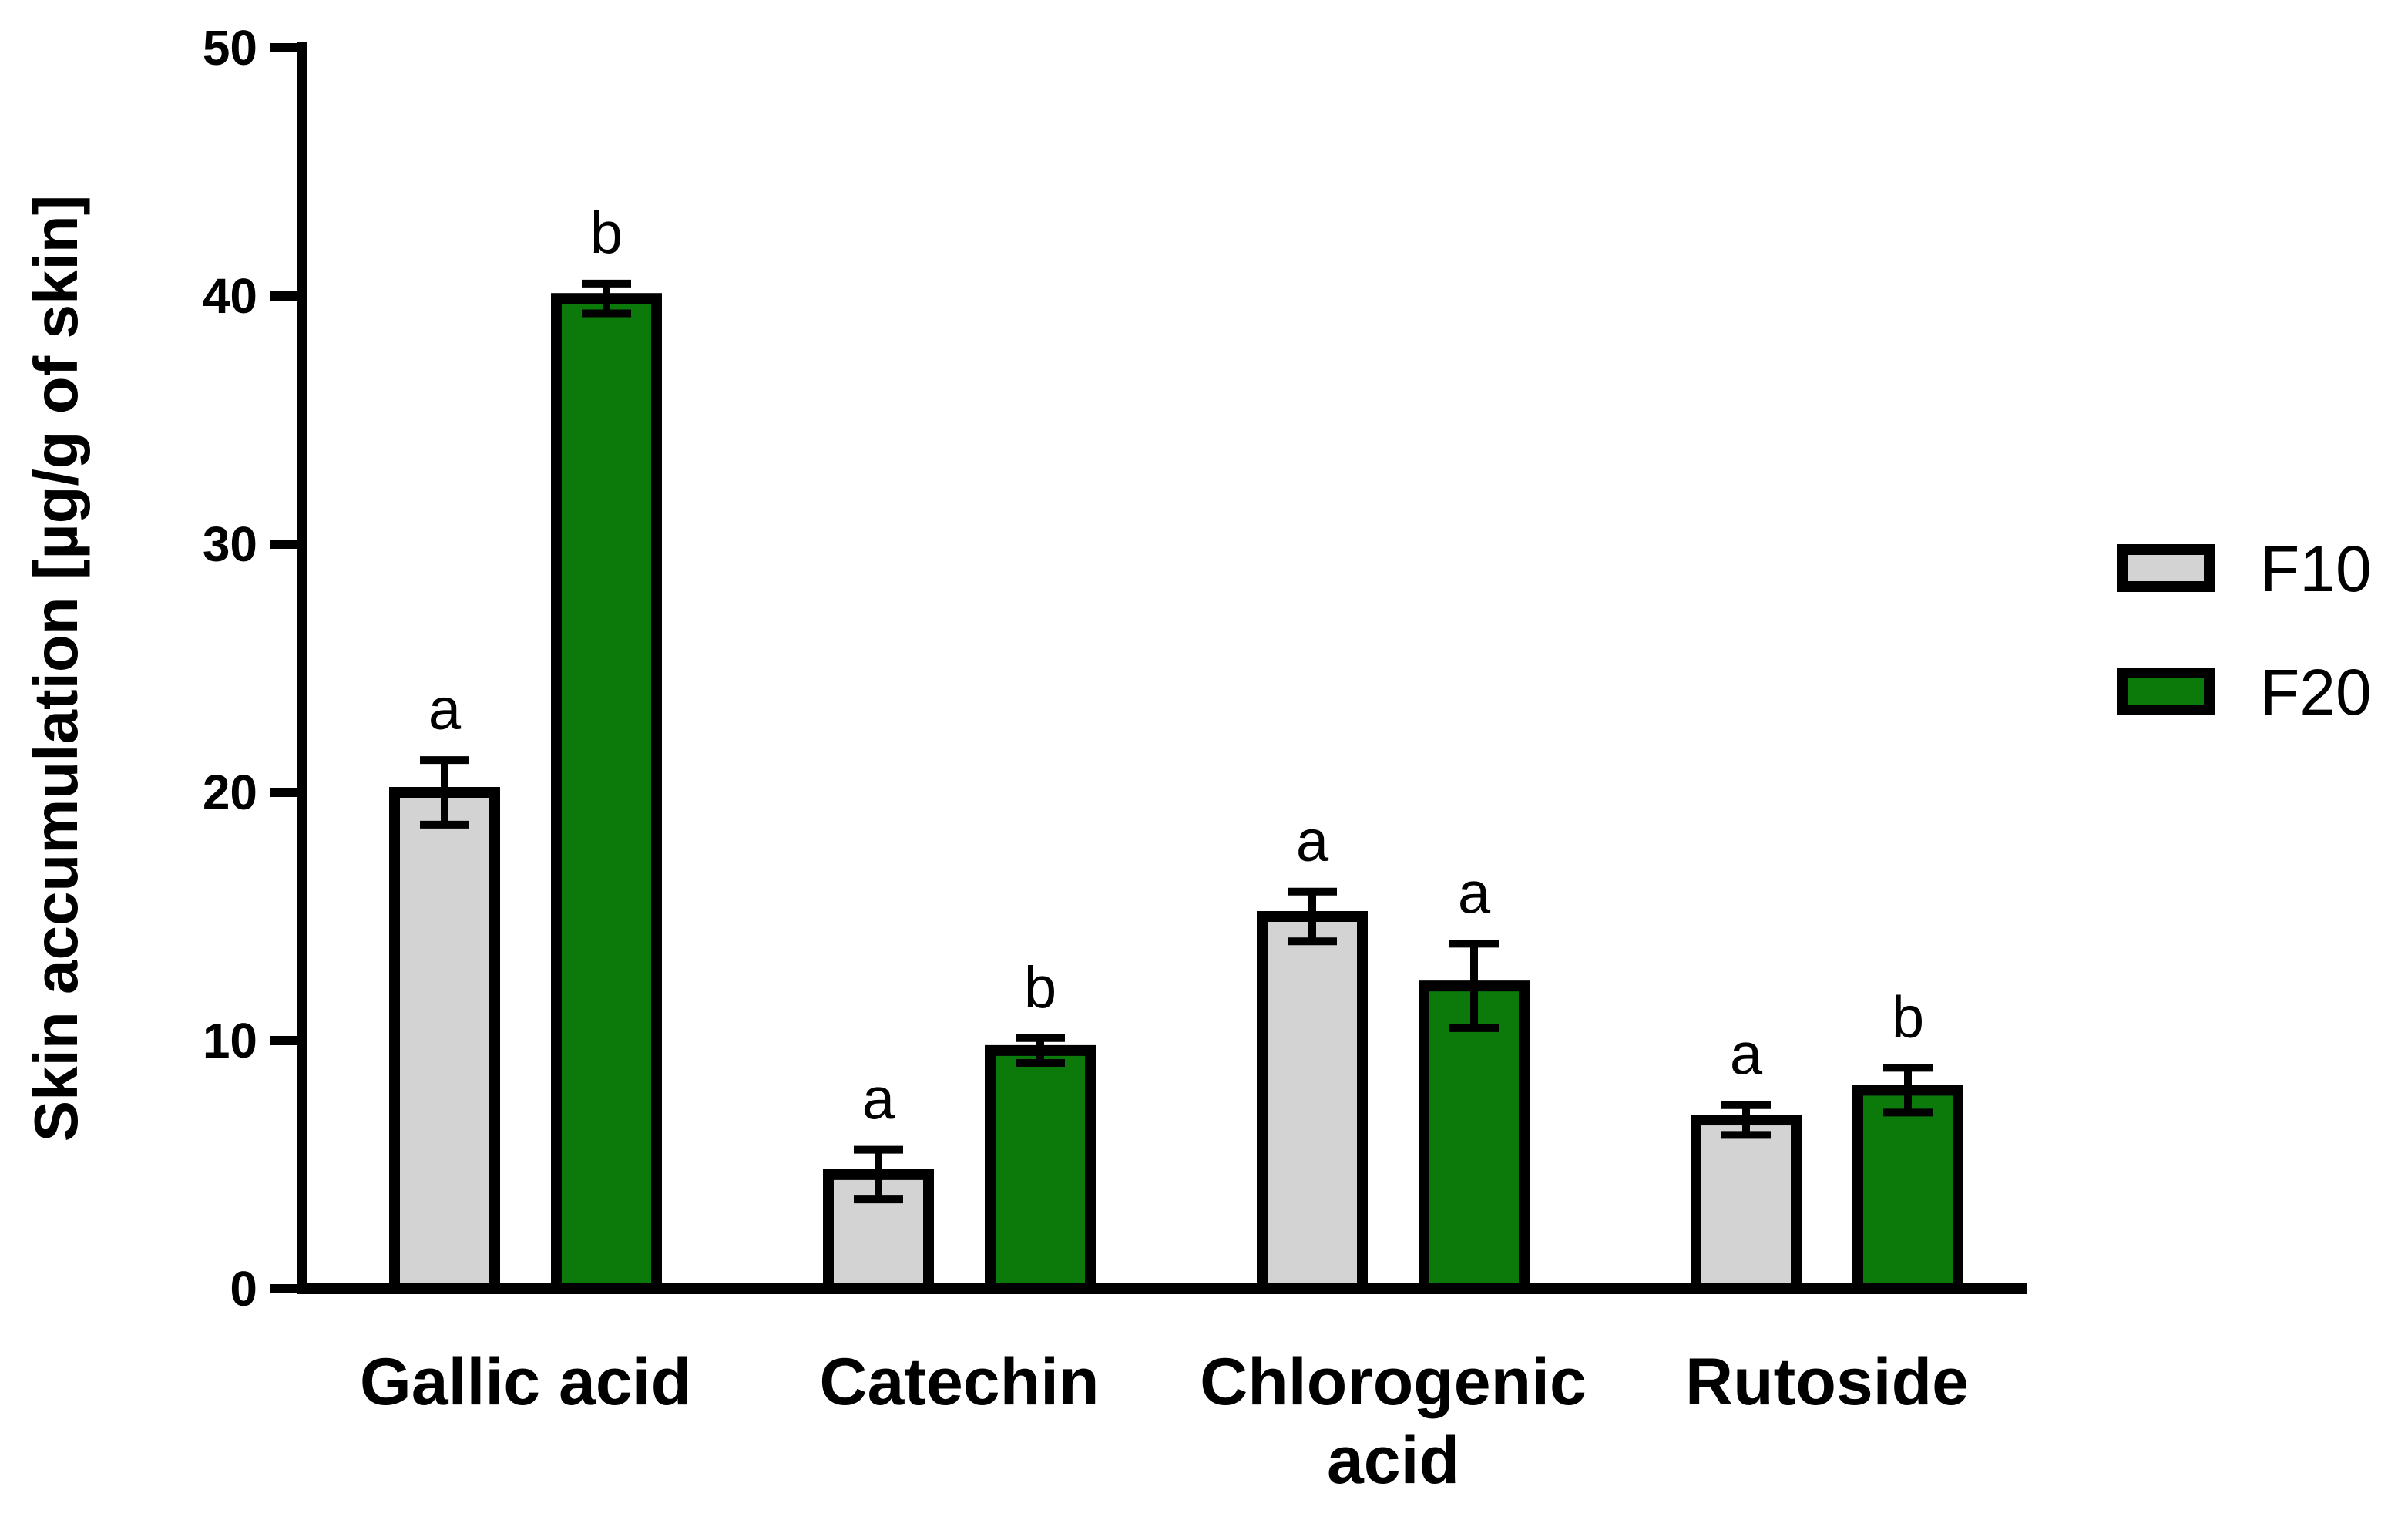 The image size is (2408, 1520). Describe the element at coordinates (230, 544) in the screenshot. I see `y-tick-label-30: 30` at that location.